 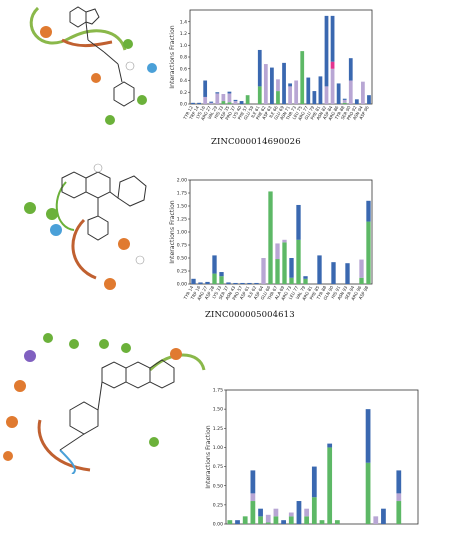 I want to click on x-tick-label: ILE 62, so click(x=252, y=292).